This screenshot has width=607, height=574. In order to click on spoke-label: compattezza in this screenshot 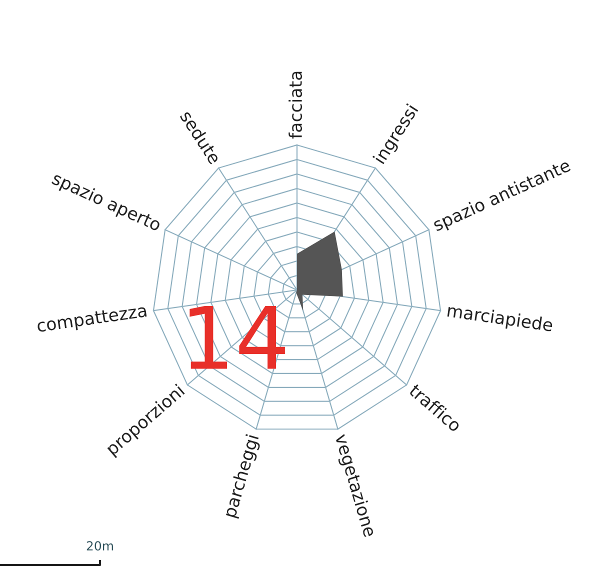, I will do `click(92, 320)`.